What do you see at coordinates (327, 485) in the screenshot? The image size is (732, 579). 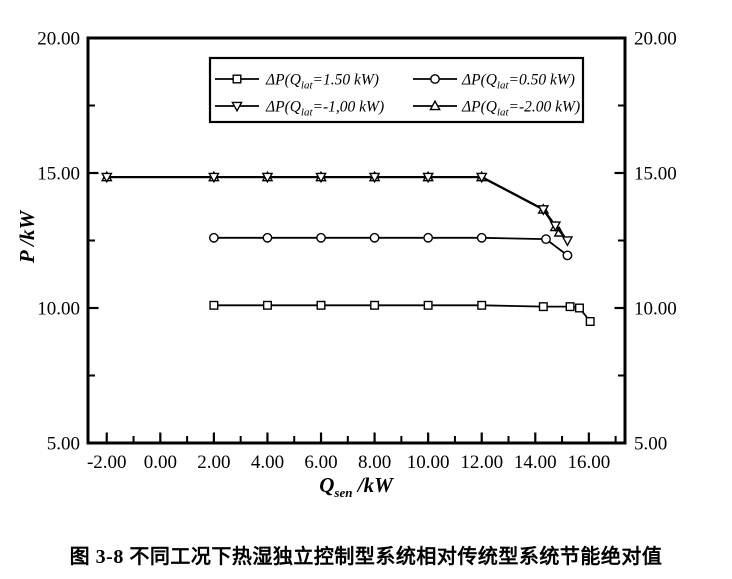 I see `x-axis-variable: Q` at bounding box center [327, 485].